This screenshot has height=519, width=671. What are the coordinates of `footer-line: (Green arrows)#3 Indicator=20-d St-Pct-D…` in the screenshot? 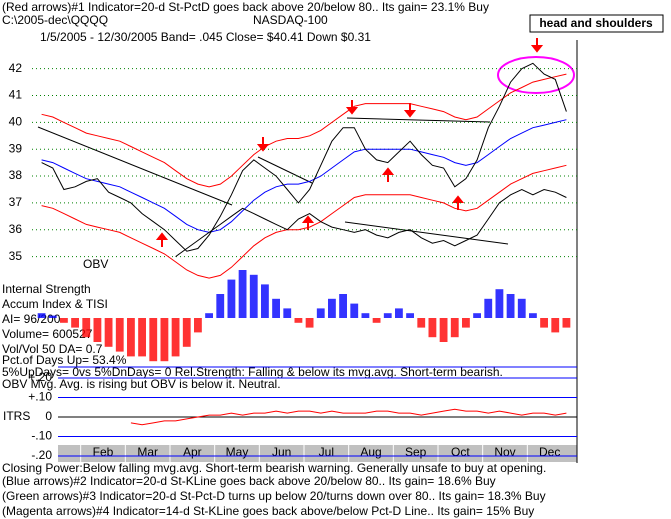 It's located at (274, 496).